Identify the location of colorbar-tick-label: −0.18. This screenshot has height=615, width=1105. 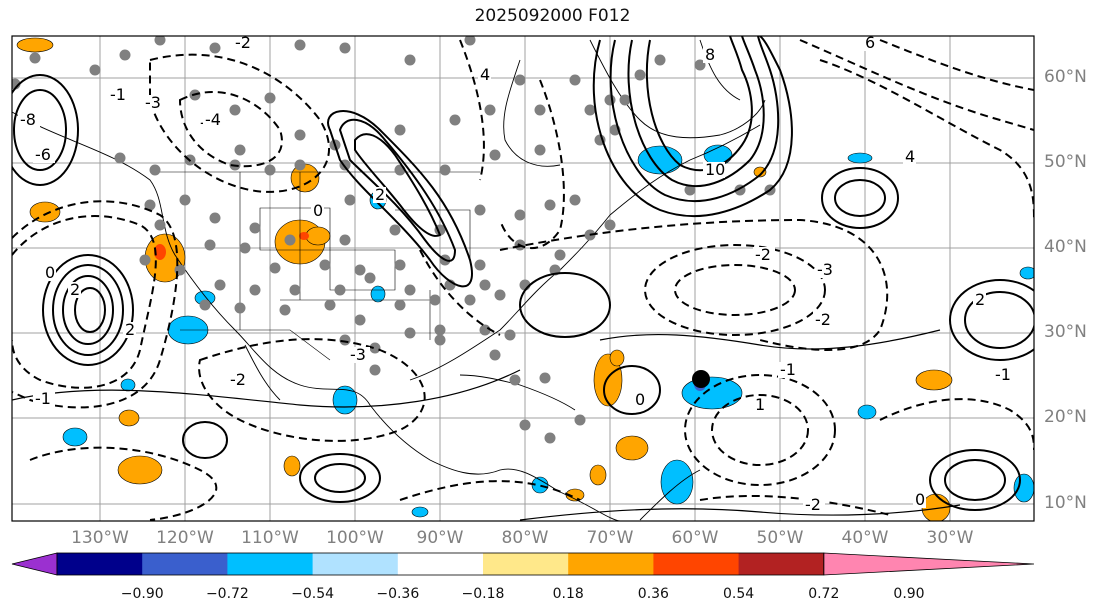
(483, 594).